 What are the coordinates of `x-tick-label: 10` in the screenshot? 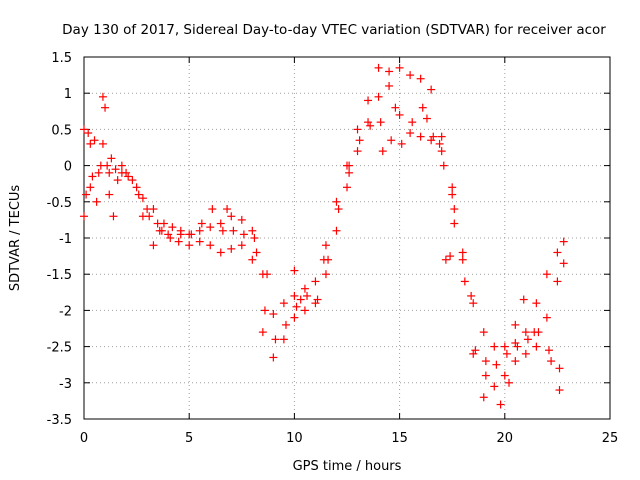 It's located at (294, 438).